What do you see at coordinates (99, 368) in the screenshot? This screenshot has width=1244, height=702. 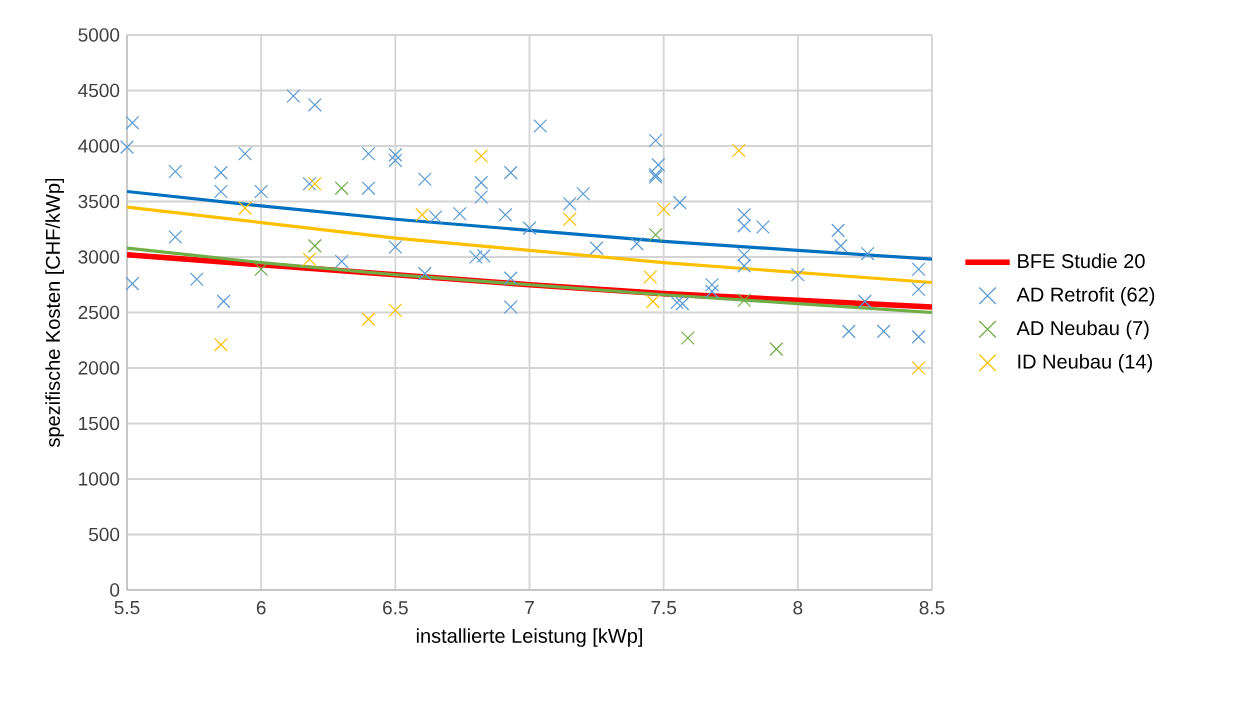 I see `y-tick-label: 2000` at bounding box center [99, 368].